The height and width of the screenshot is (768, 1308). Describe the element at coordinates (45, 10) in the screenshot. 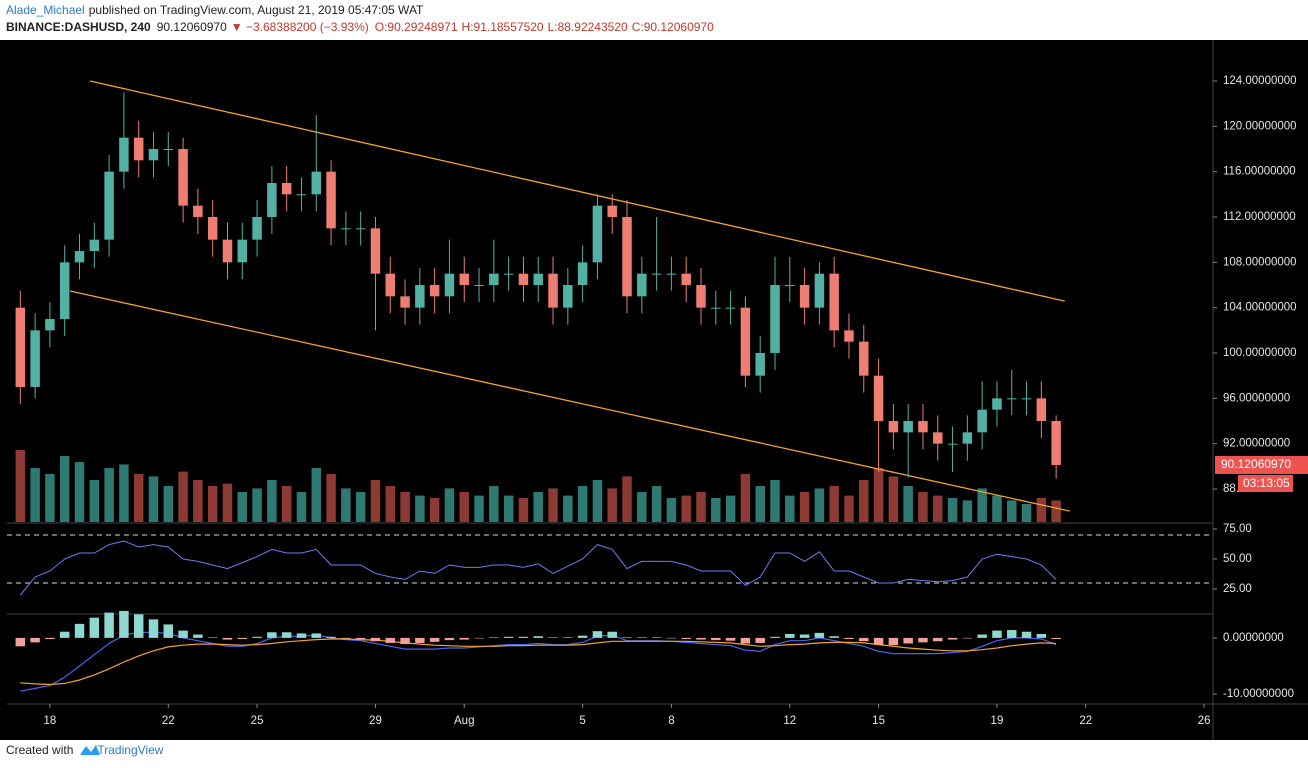

I see `author: Alade_Michael` at that location.